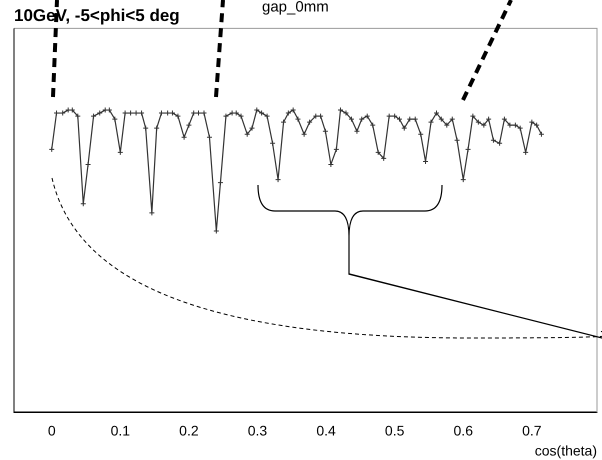  I want to click on text: gap_0mm, so click(295, 8).